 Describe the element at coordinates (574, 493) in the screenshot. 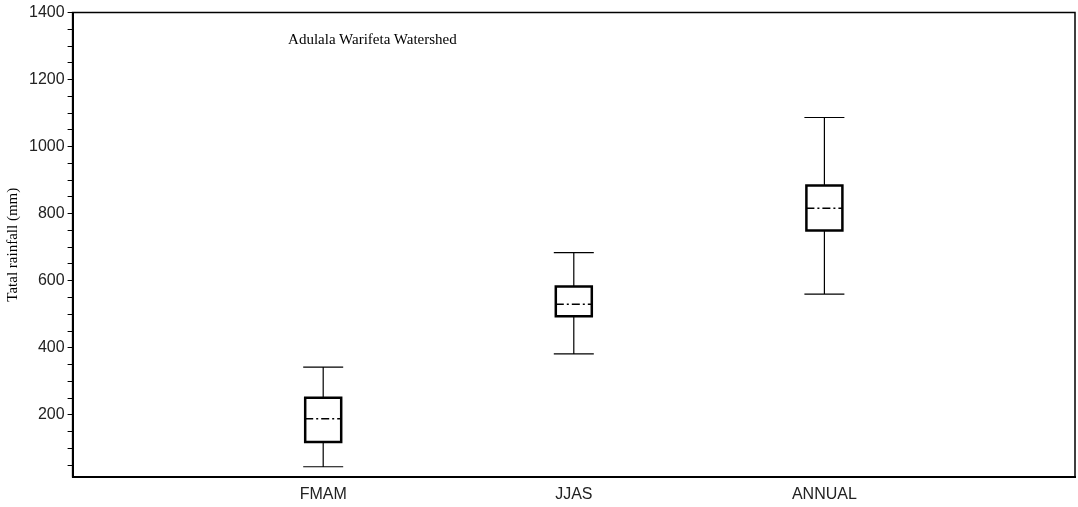

I see `x-tick-label: JJAS` at that location.